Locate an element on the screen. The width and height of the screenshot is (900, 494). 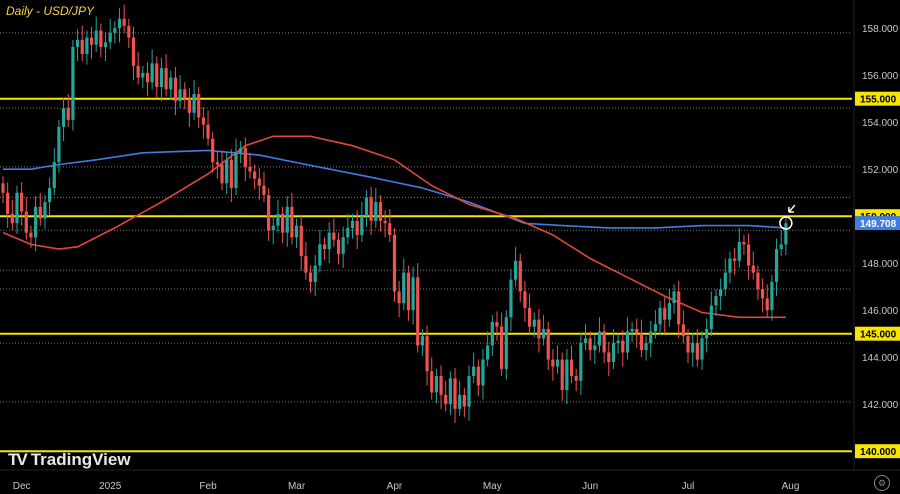
time-axis: Dec 2025 Feb Mar Apr May Jun Jul Aug is located at coordinates (406, 486).